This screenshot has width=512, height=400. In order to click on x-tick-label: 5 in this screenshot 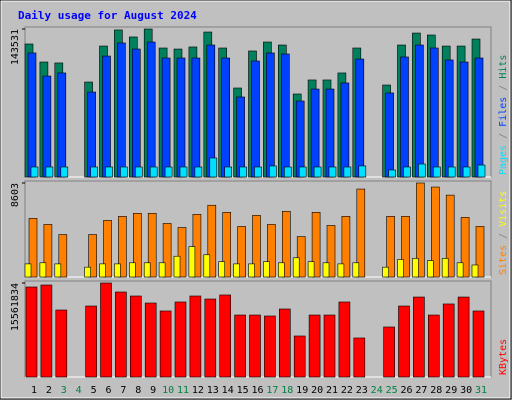, I will do `click(94, 390)`.